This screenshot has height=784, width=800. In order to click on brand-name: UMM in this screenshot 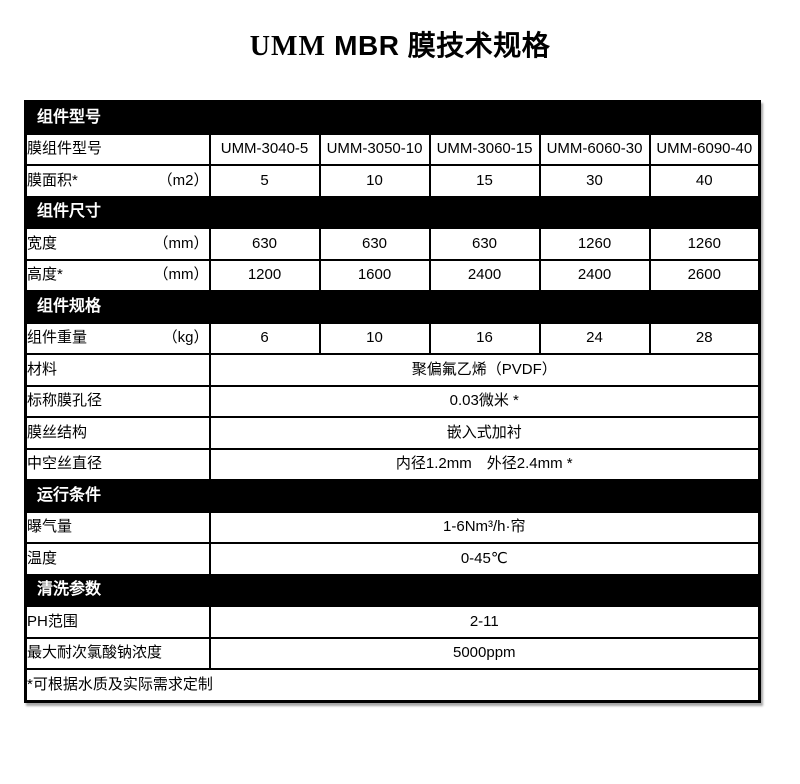, I will do `click(287, 46)`.